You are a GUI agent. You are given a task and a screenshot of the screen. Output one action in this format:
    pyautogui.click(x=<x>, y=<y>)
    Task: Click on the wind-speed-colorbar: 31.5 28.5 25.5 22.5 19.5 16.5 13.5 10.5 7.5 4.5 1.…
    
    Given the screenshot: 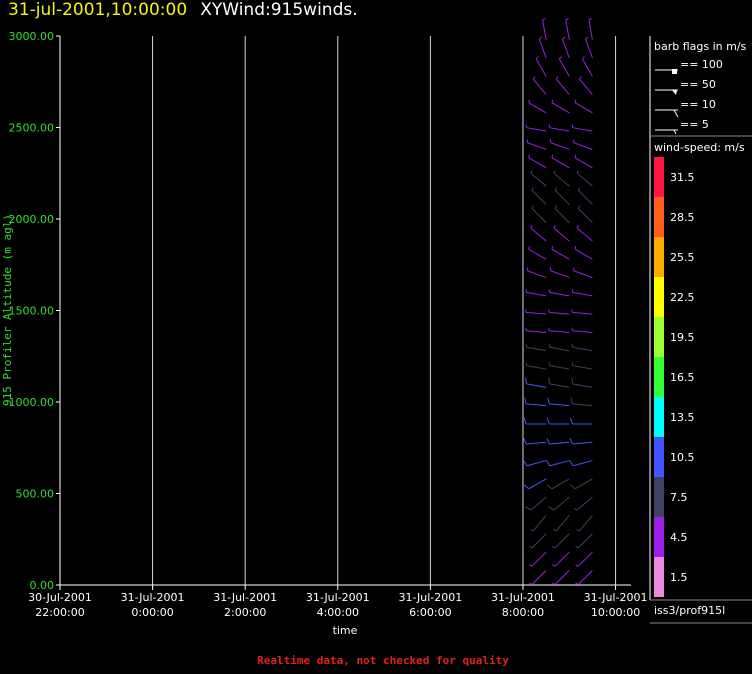 What is the action you would take?
    pyautogui.click(x=674, y=377)
    